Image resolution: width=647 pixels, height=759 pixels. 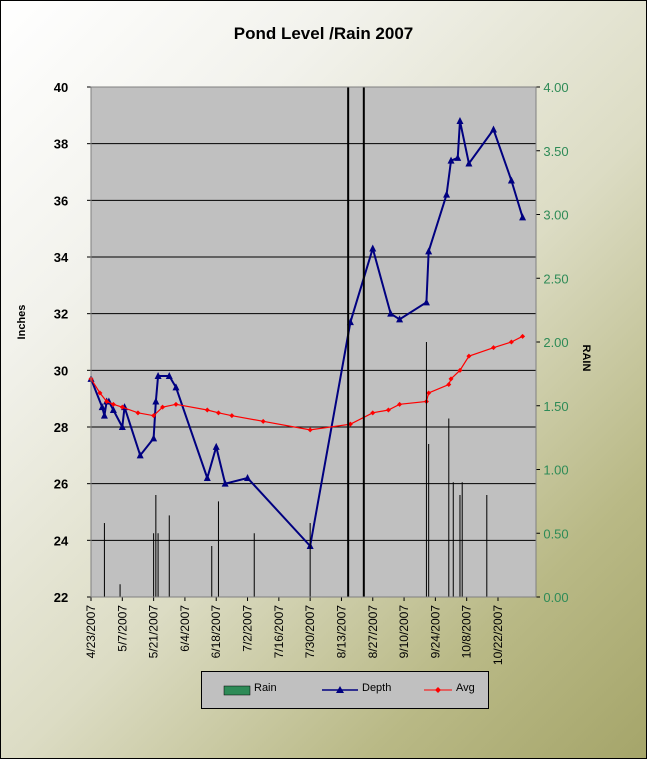 What do you see at coordinates (61, 144) in the screenshot?
I see `y-tick-label: 38` at bounding box center [61, 144].